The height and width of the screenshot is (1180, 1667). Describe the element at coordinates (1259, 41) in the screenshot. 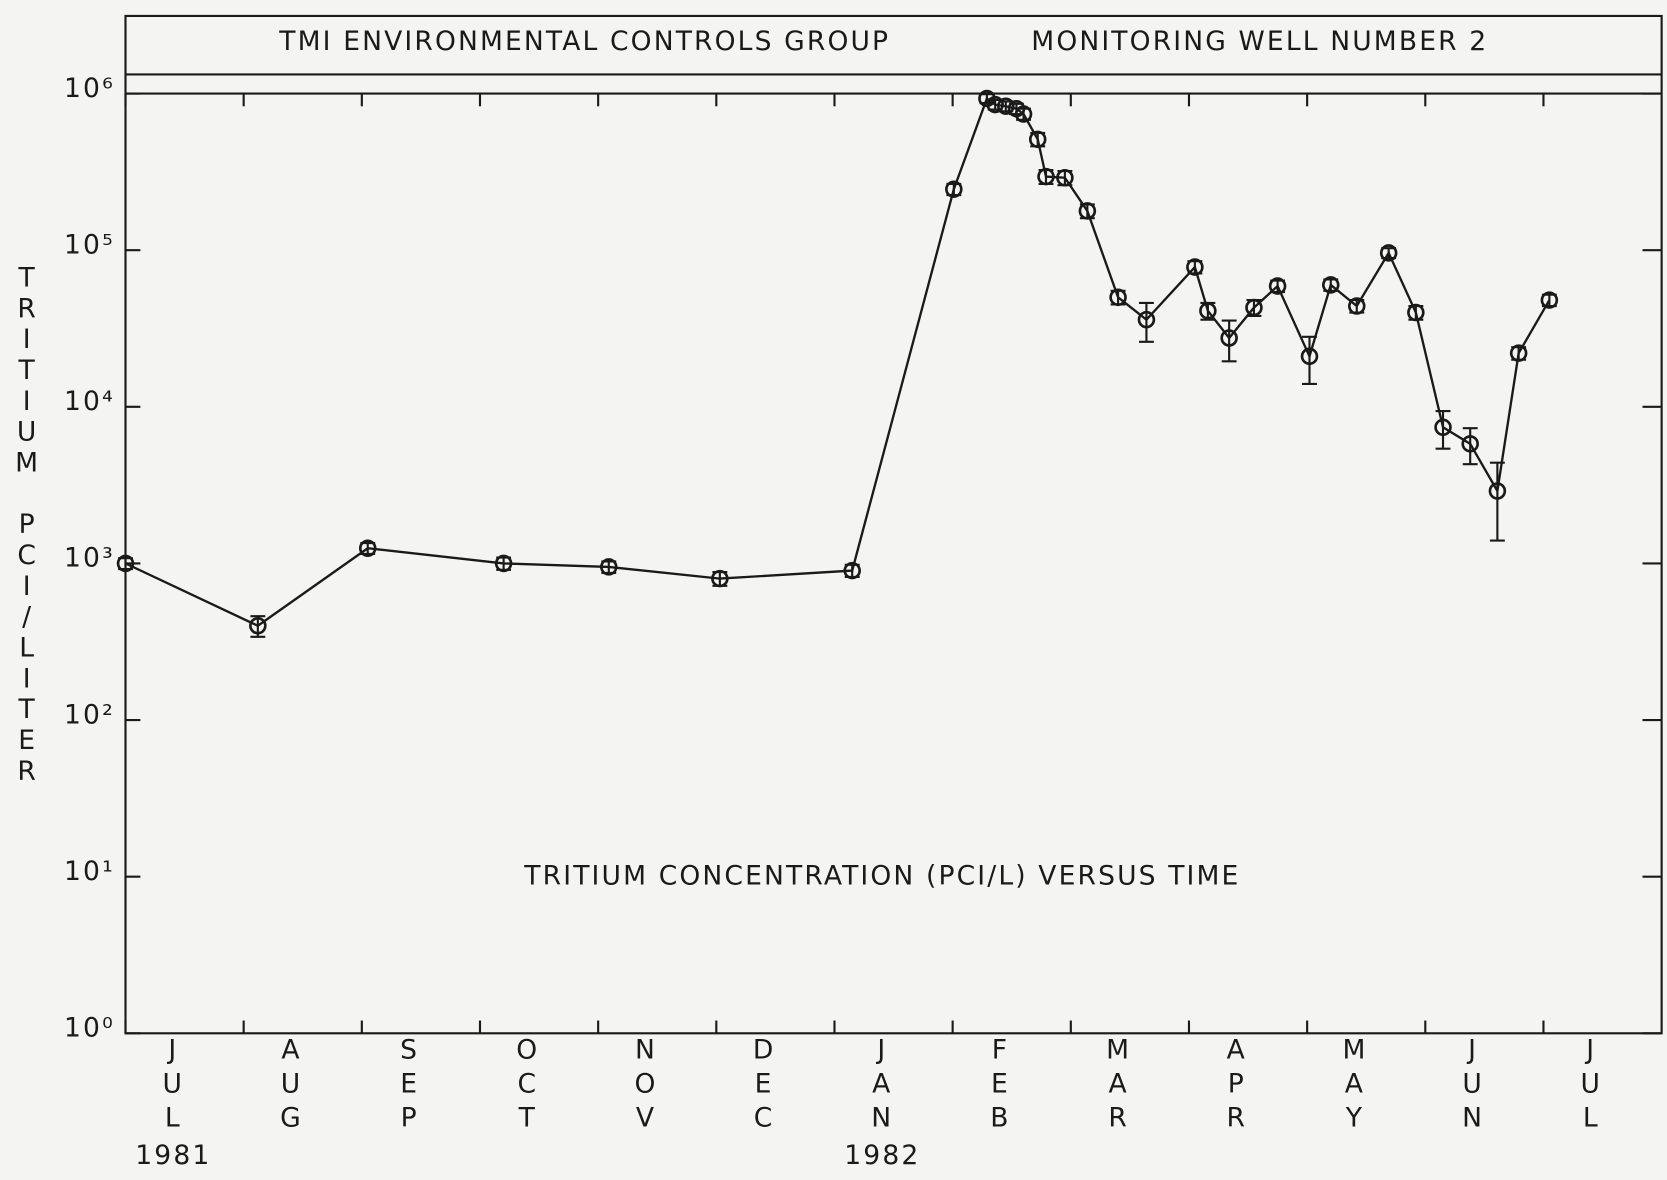

I see `chart-subtitle: MONITORING WELL NUMBER 2` at that location.